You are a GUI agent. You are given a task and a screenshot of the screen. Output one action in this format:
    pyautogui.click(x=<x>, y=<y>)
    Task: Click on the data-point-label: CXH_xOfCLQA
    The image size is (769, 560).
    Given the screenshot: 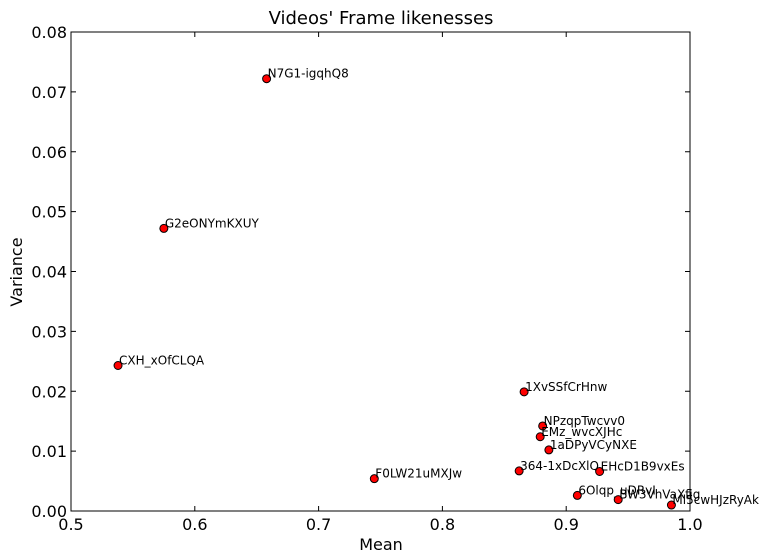 What is the action you would take?
    pyautogui.click(x=162, y=361)
    